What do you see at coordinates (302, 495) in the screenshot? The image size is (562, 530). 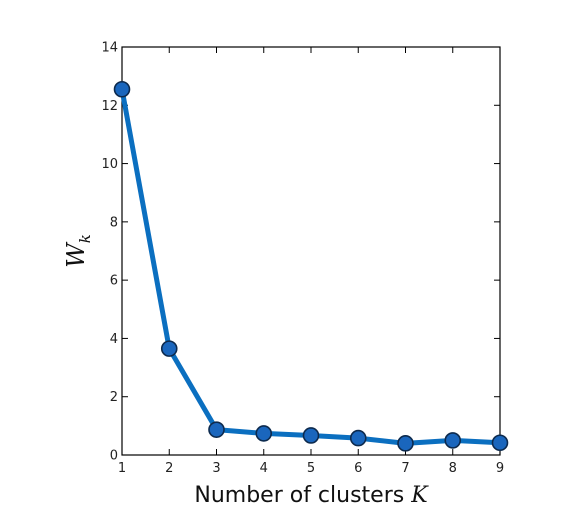 I see `x-axis-label-prefix: Number of clusters` at bounding box center [302, 495].